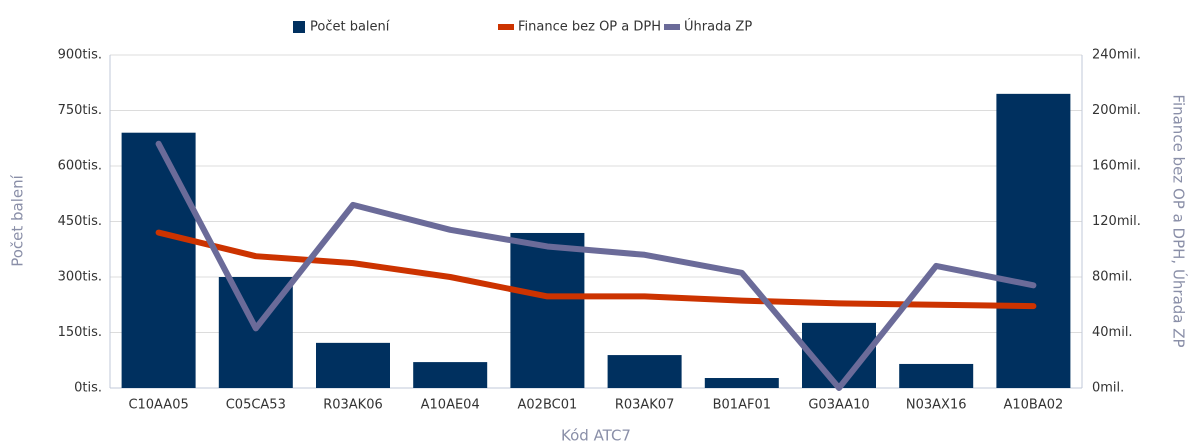 The height and width of the screenshot is (446, 1193). Describe the element at coordinates (158, 405) in the screenshot. I see `x-tick-label: C10AA05` at that location.